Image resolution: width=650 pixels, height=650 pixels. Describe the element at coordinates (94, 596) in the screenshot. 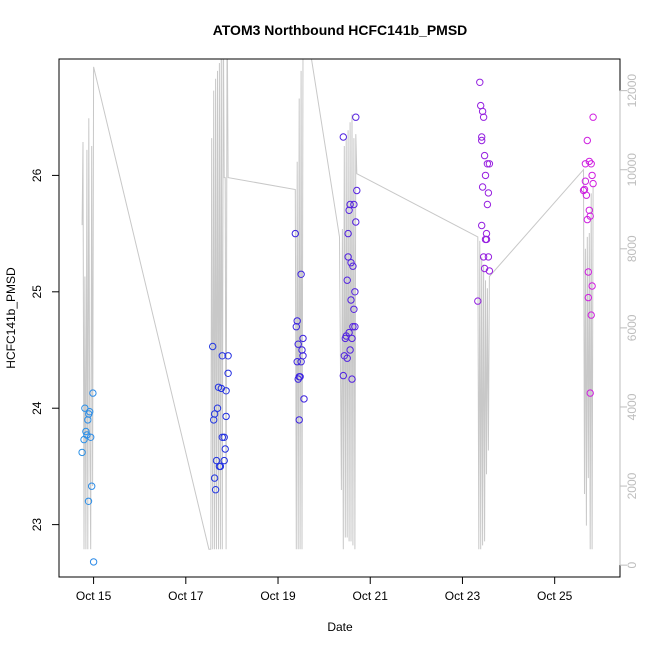

I see `x-tick-label: Oct 15` at that location.